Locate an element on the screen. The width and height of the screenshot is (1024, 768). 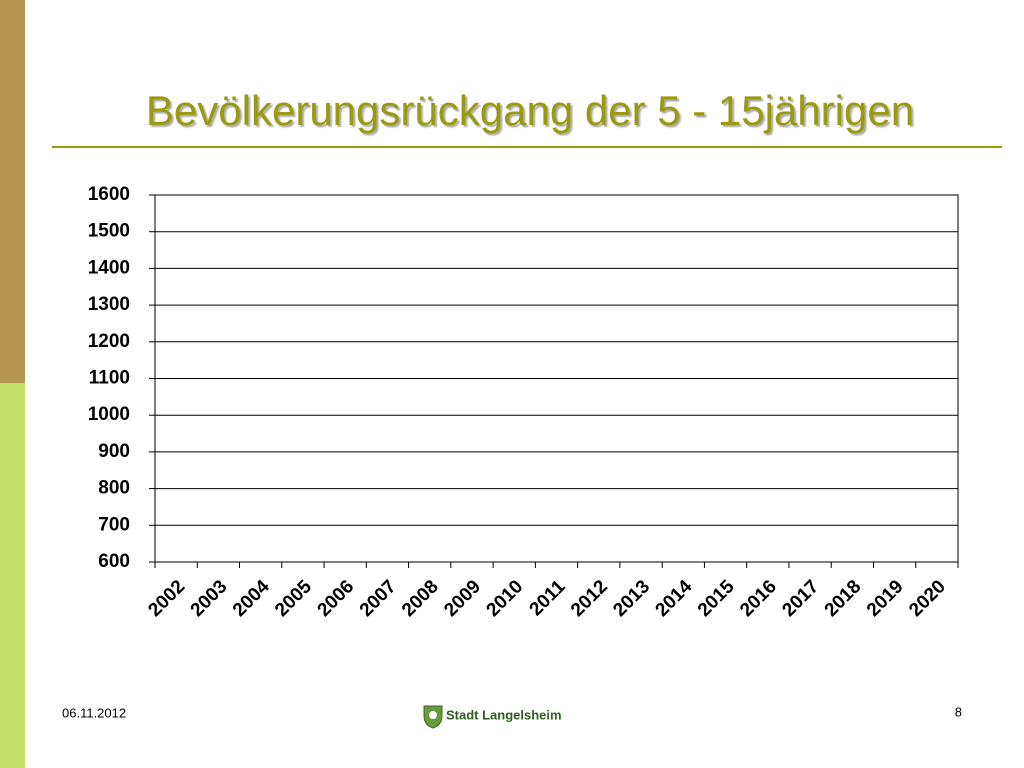
y-tick-label: 900 is located at coordinates (114, 451).